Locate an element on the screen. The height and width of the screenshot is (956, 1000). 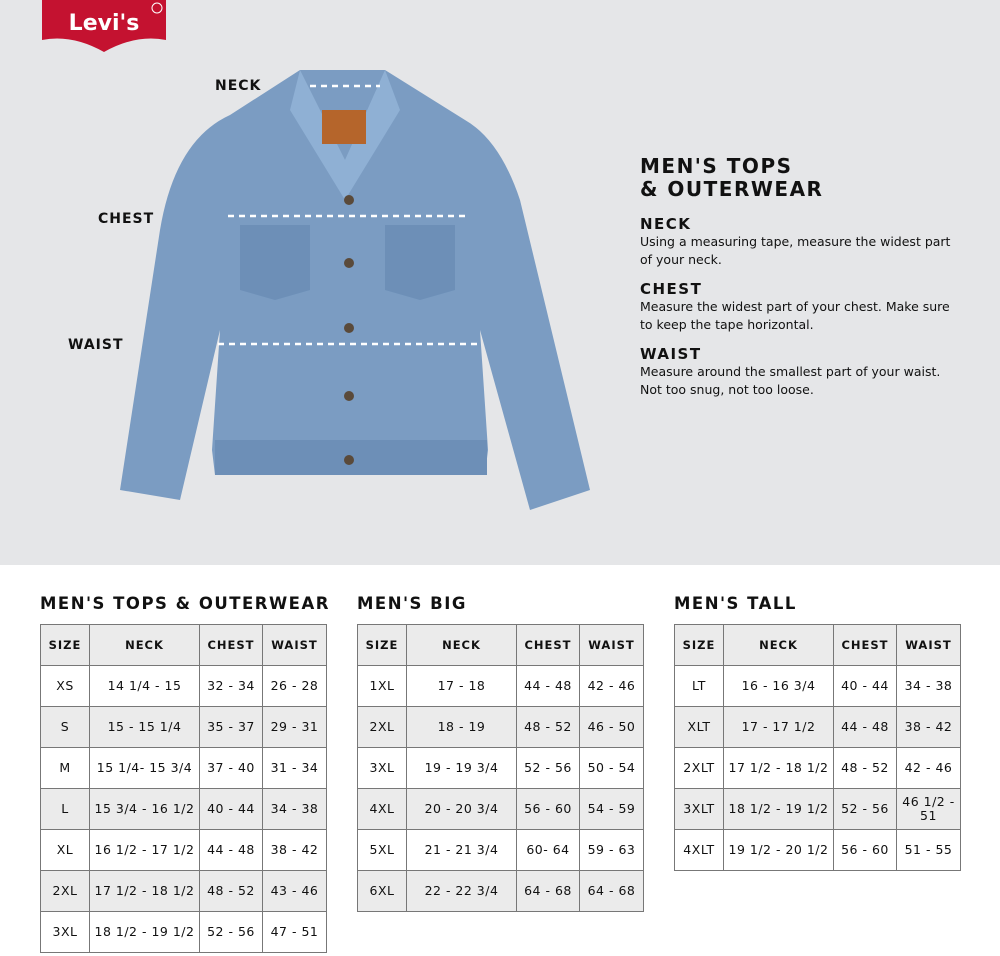
table-row: 4XLT 19 1/2 - 20 1/2 56 - 60 51 - 55 is located at coordinates (817, 850).